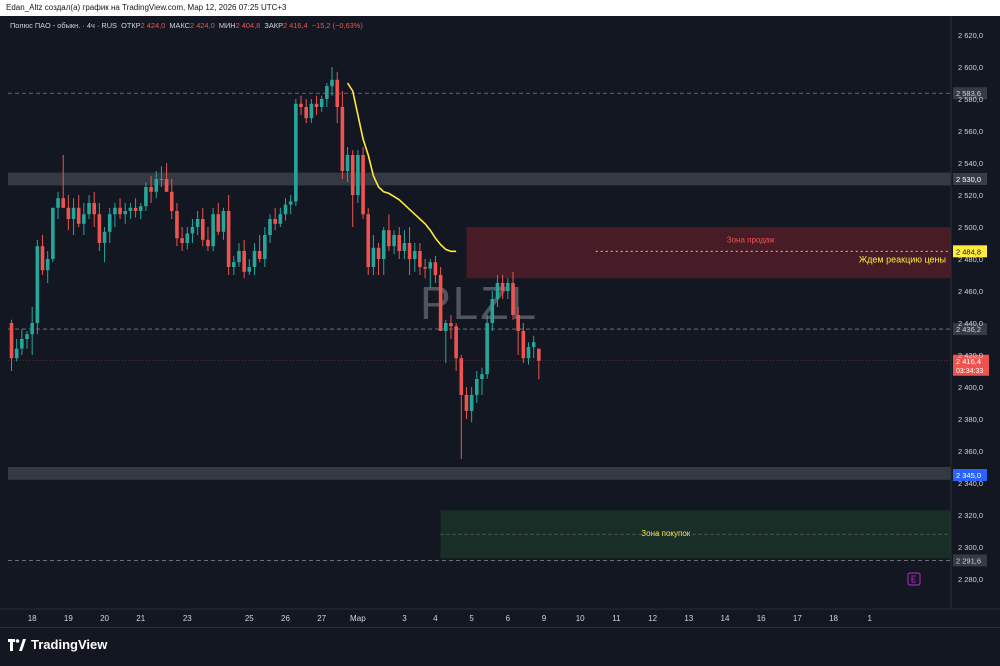 The width and height of the screenshot is (1000, 666). Describe the element at coordinates (970, 131) in the screenshot. I see `y-tick-label: 2 560,0` at that location.